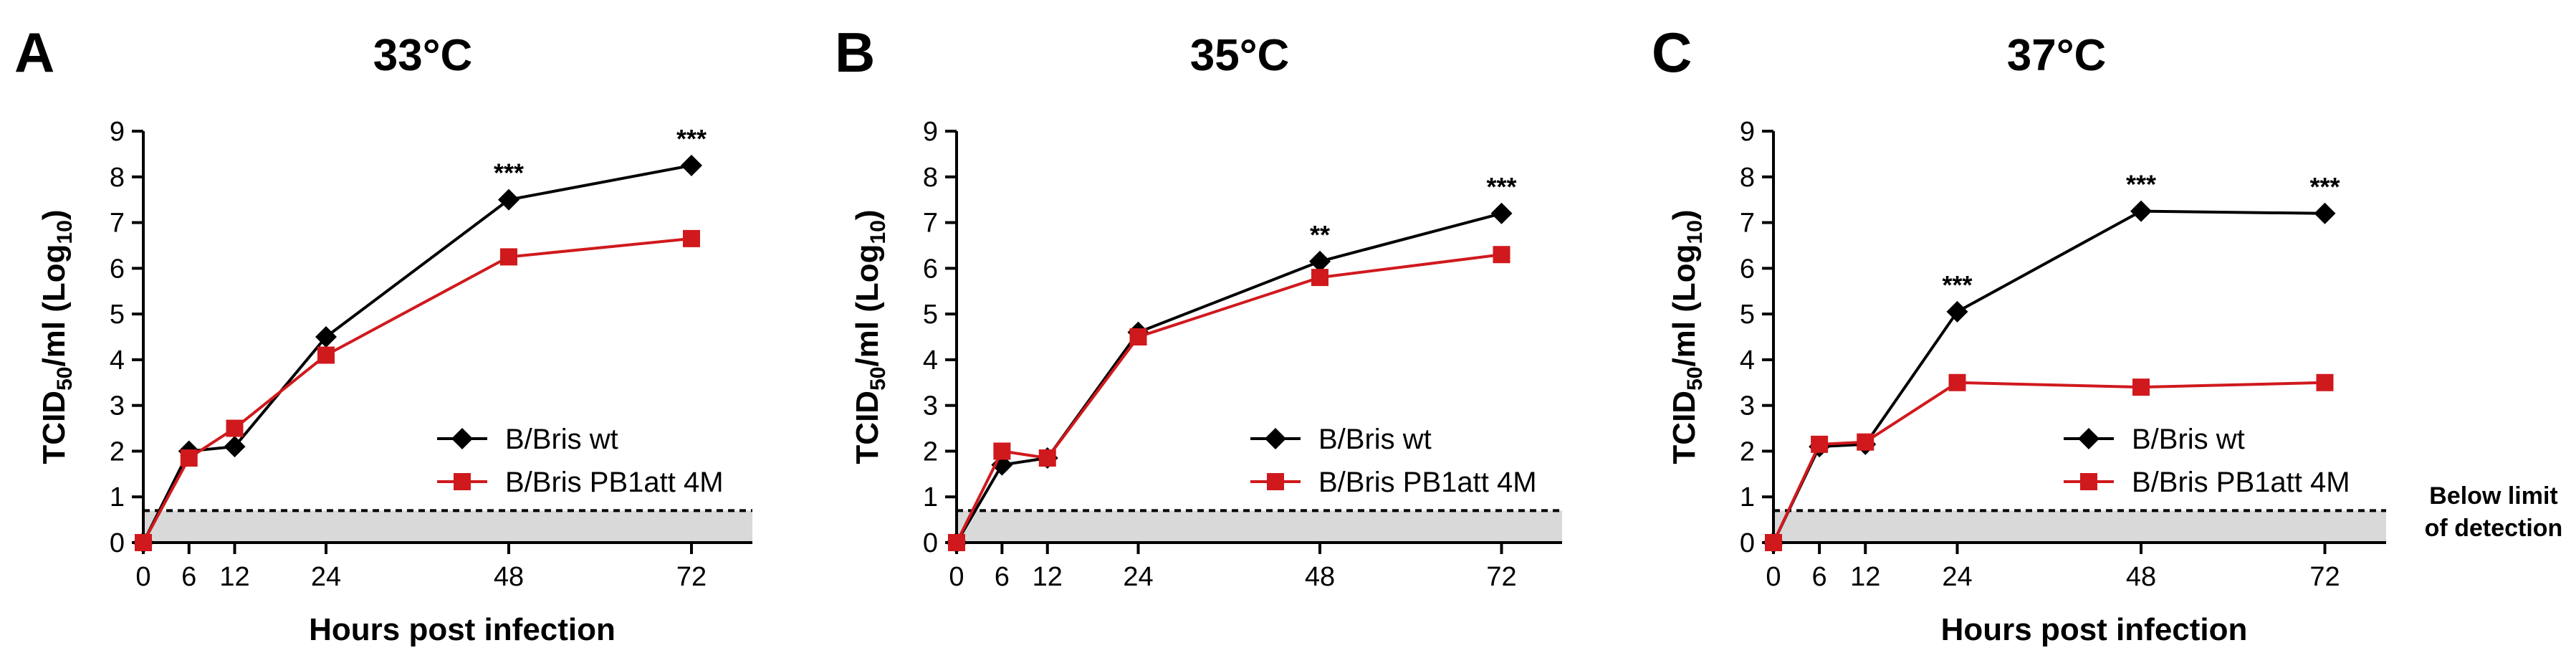  What do you see at coordinates (462, 629) in the screenshot?
I see `x-axis-title: Hours post infection` at bounding box center [462, 629].